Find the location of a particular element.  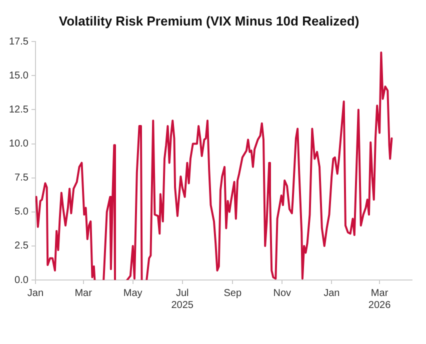

y-tick-label: 10.0 is located at coordinates (18, 144).